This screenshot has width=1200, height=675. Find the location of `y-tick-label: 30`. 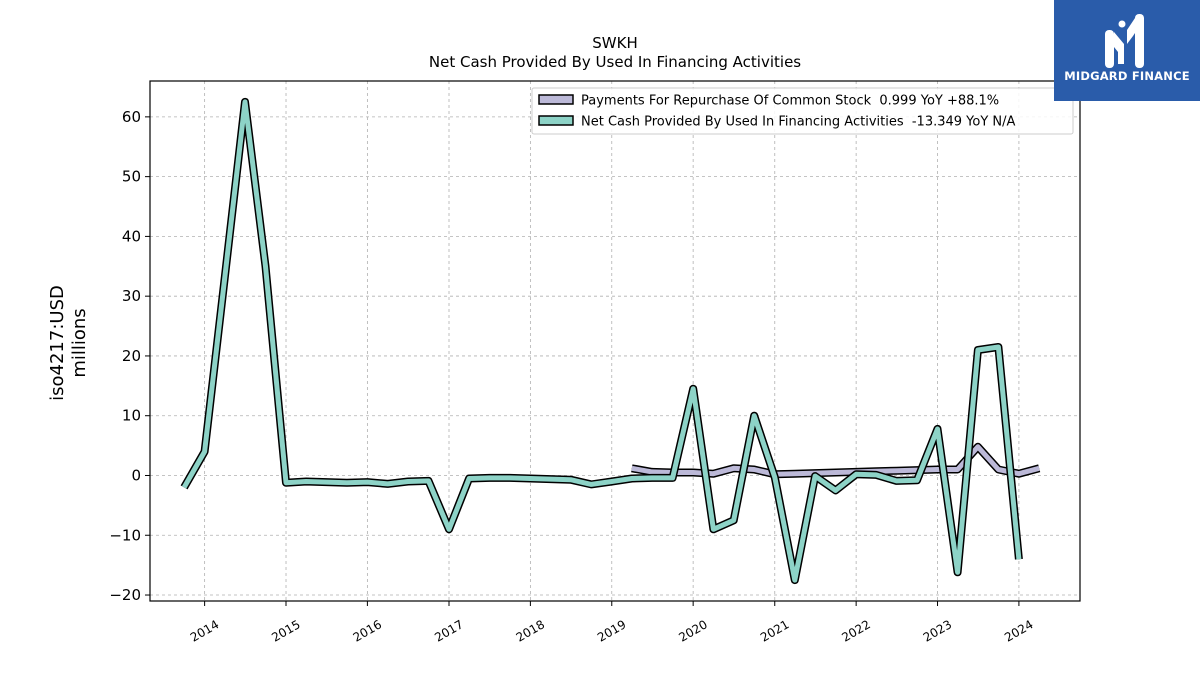

y-tick-label: 30 is located at coordinates (131, 296).